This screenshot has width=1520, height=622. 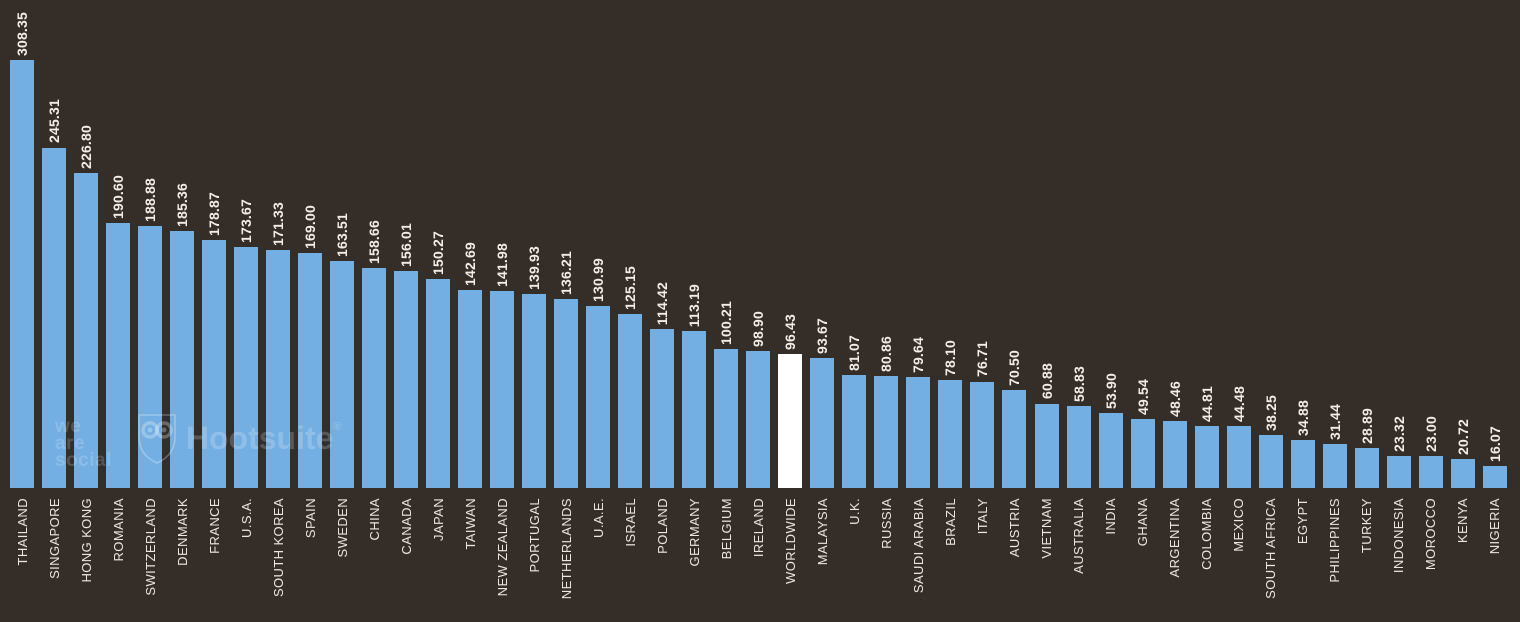 What do you see at coordinates (1206, 403) in the screenshot?
I see `value-label: 44.81` at bounding box center [1206, 403].